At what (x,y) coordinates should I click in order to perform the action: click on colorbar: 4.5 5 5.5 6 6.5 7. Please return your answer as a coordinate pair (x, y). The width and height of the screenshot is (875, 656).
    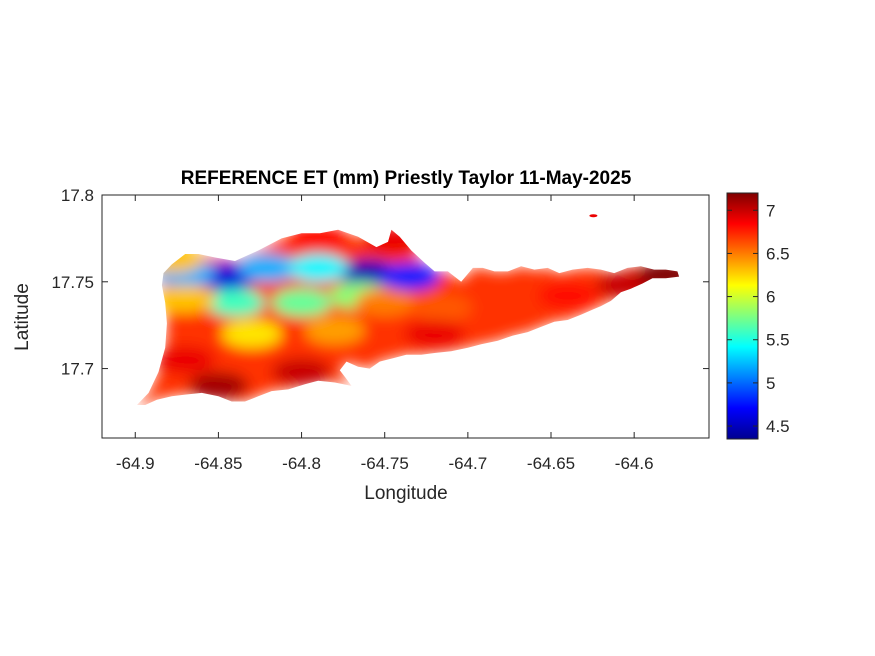
    Looking at the image, I should click on (758, 316).